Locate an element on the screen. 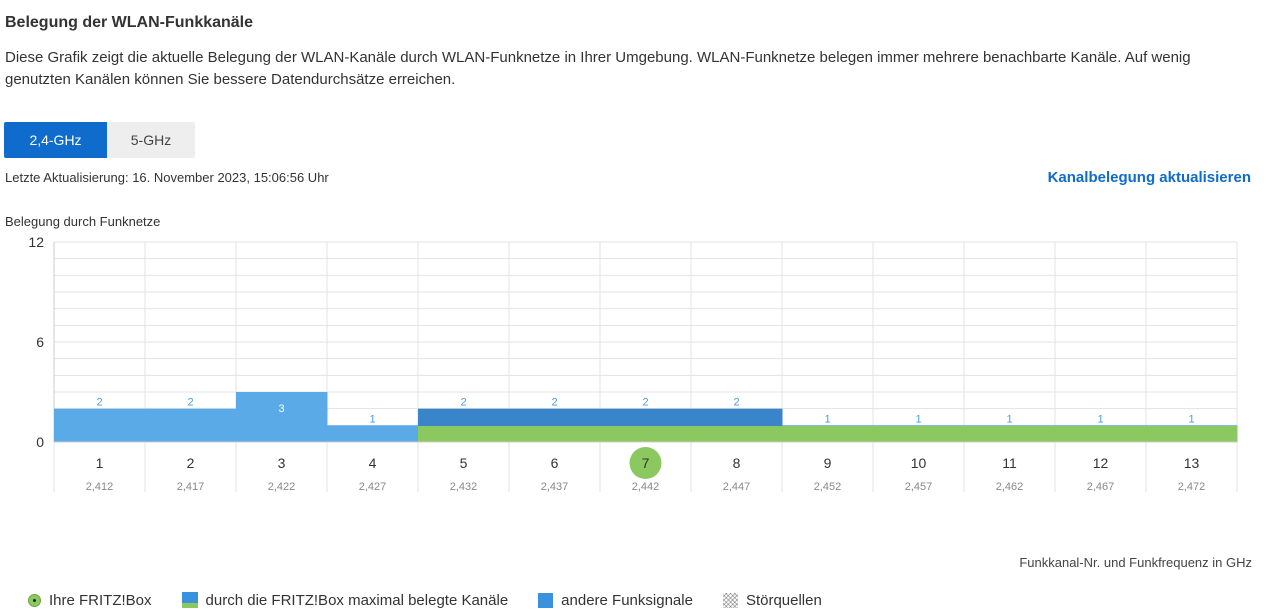  x-tick-frequency: 2,462 is located at coordinates (1010, 487).